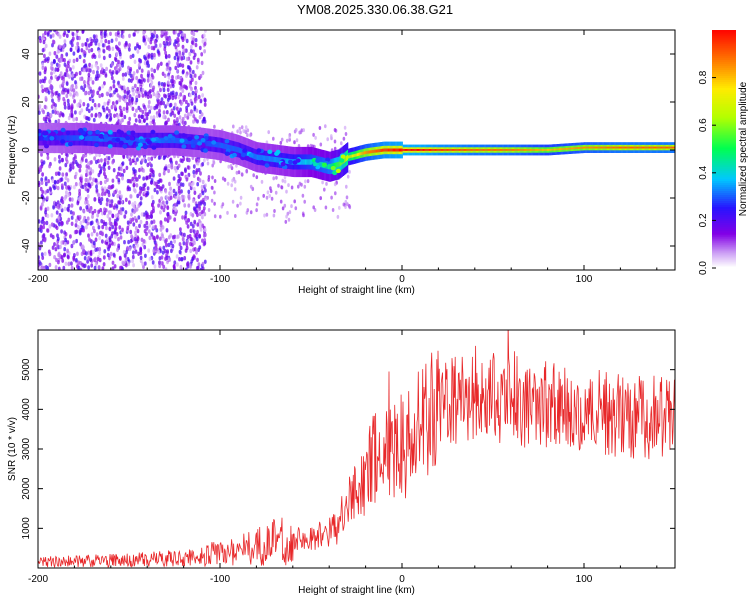 This screenshot has height=600, width=750. I want to click on x-axis-label: Height of straight line (km), so click(356, 290).